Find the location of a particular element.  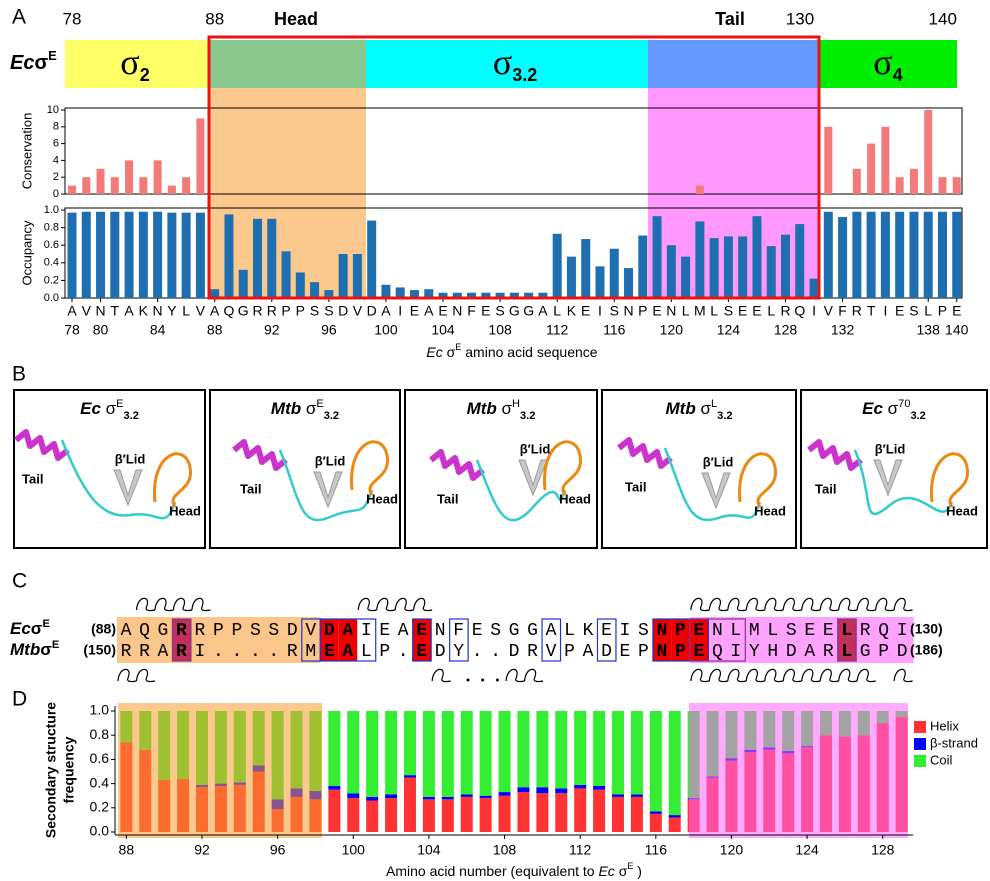

structure-title-prefix: Ec is located at coordinates (872, 408).